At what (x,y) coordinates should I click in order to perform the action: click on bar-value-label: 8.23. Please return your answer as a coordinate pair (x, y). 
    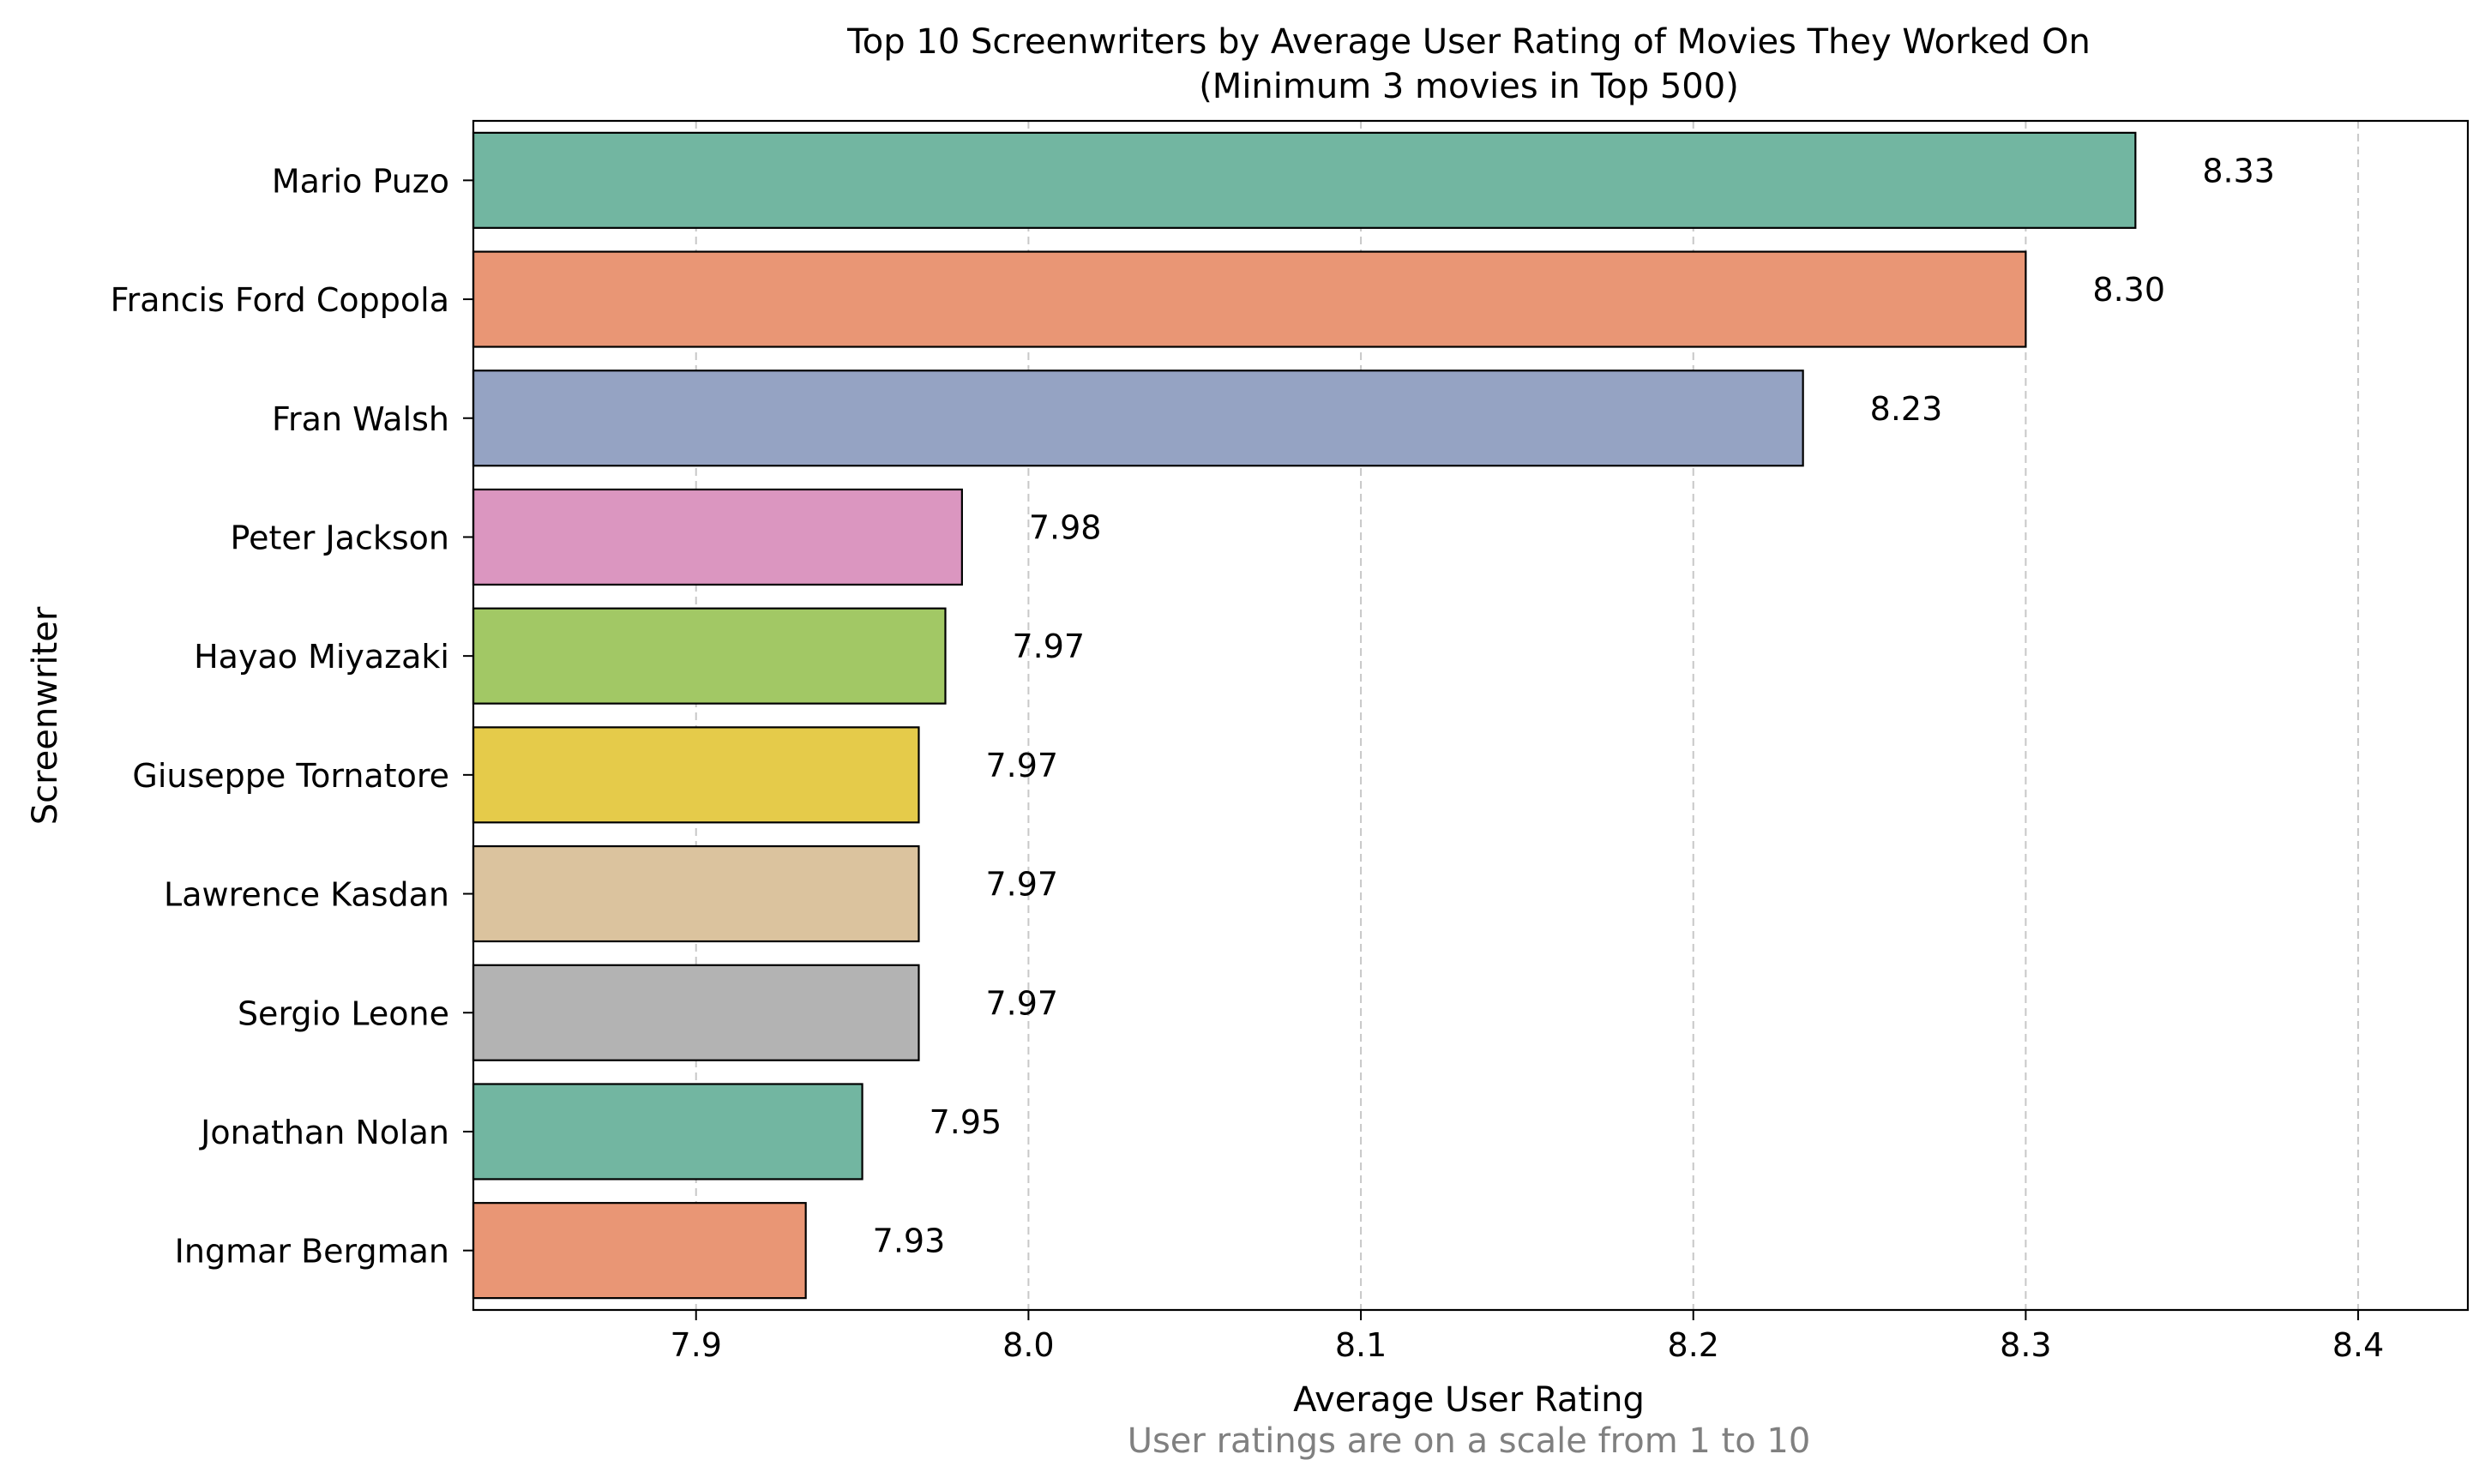
    Looking at the image, I should click on (1906, 409).